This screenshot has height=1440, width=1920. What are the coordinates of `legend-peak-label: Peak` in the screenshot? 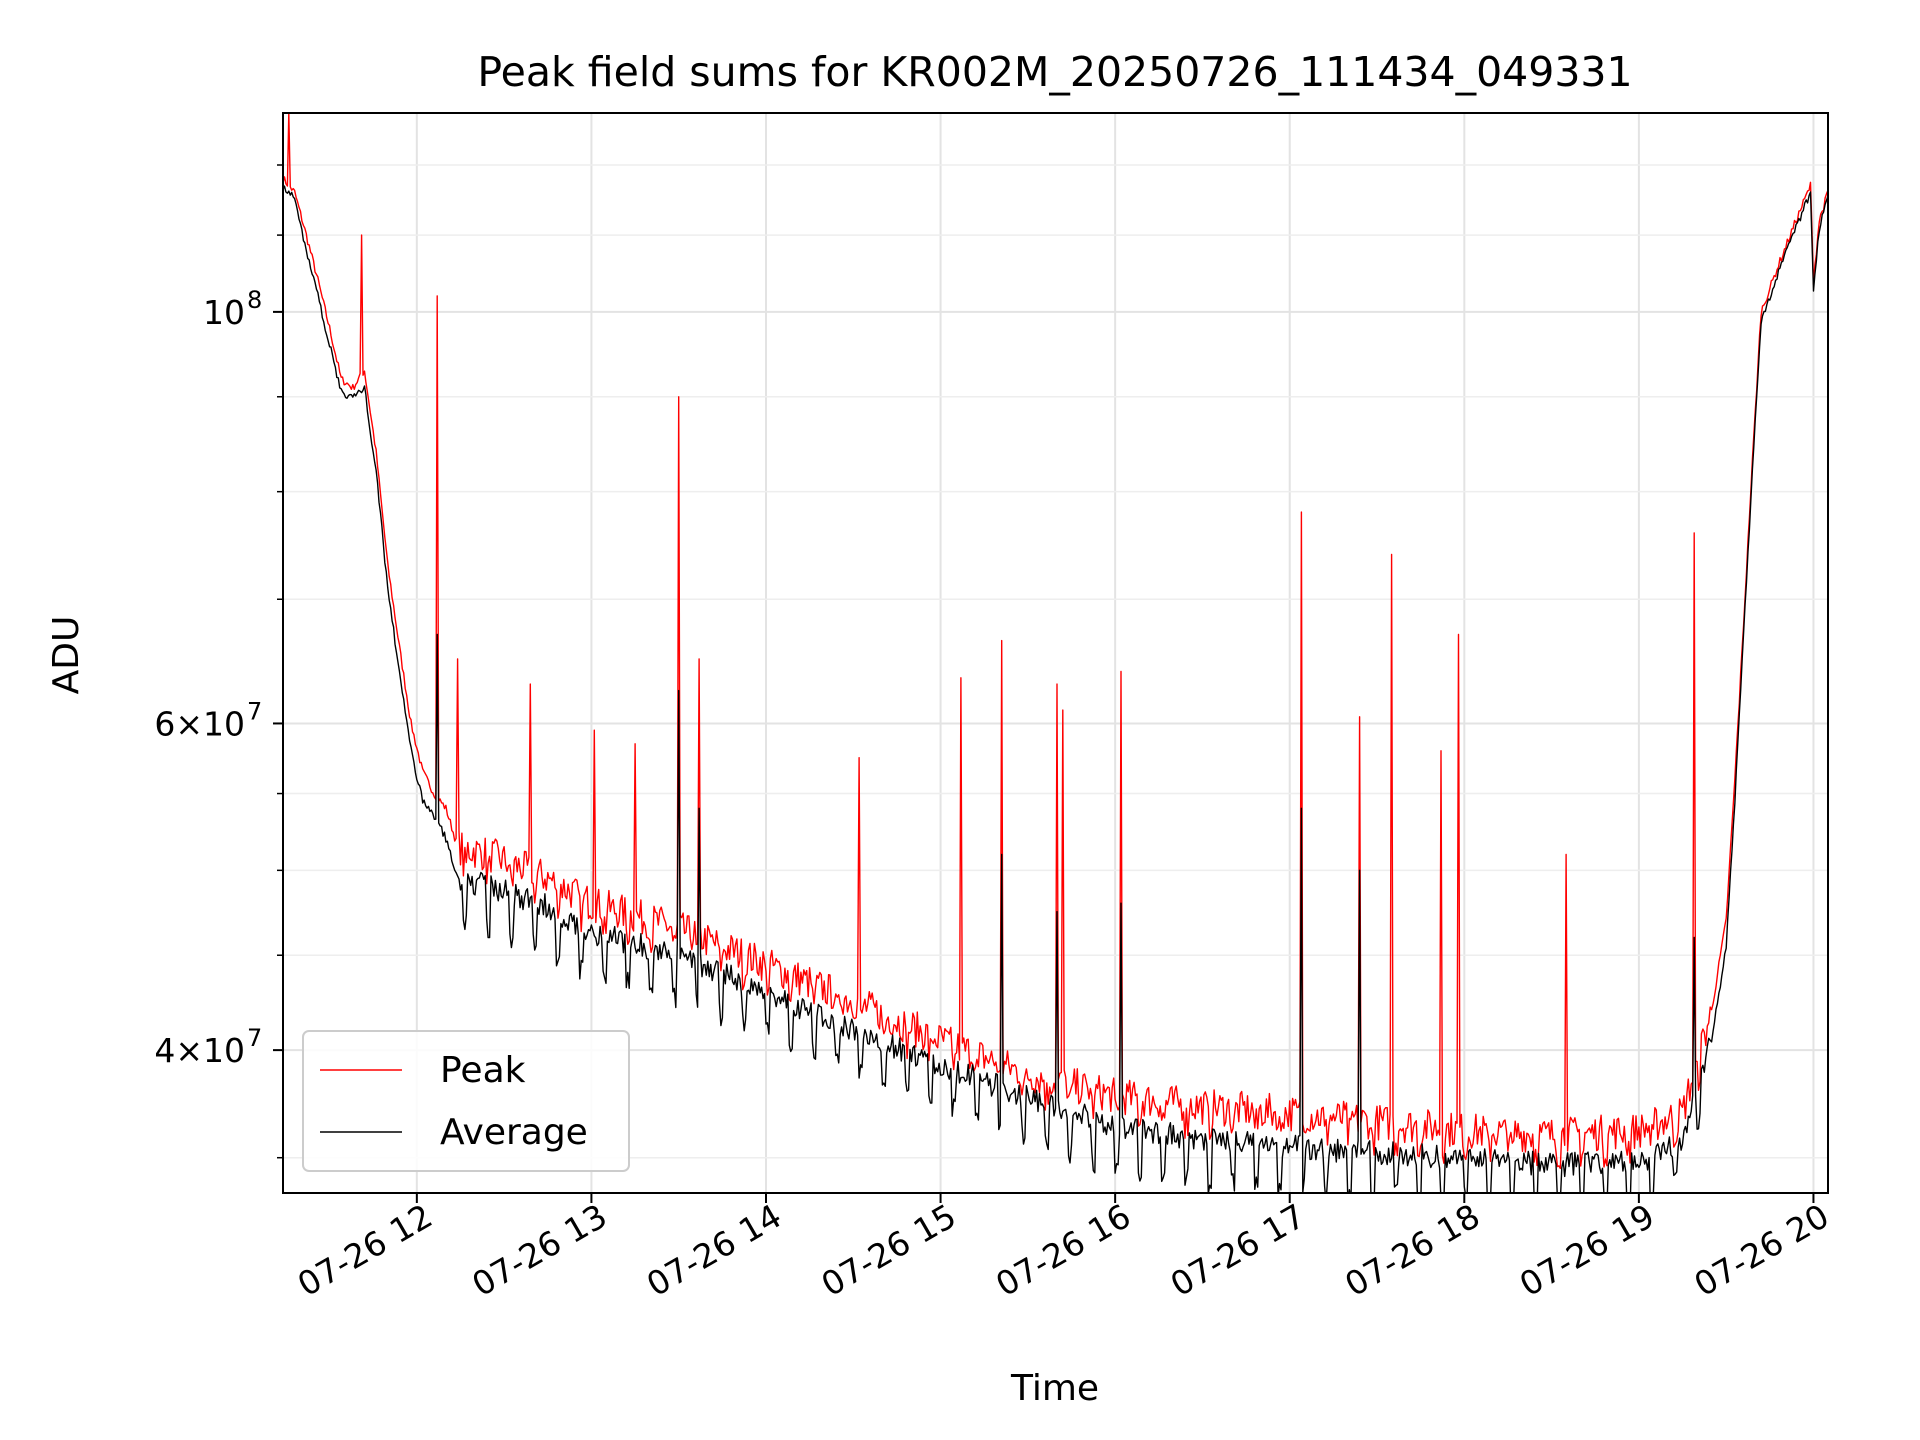 It's located at (483, 1070).